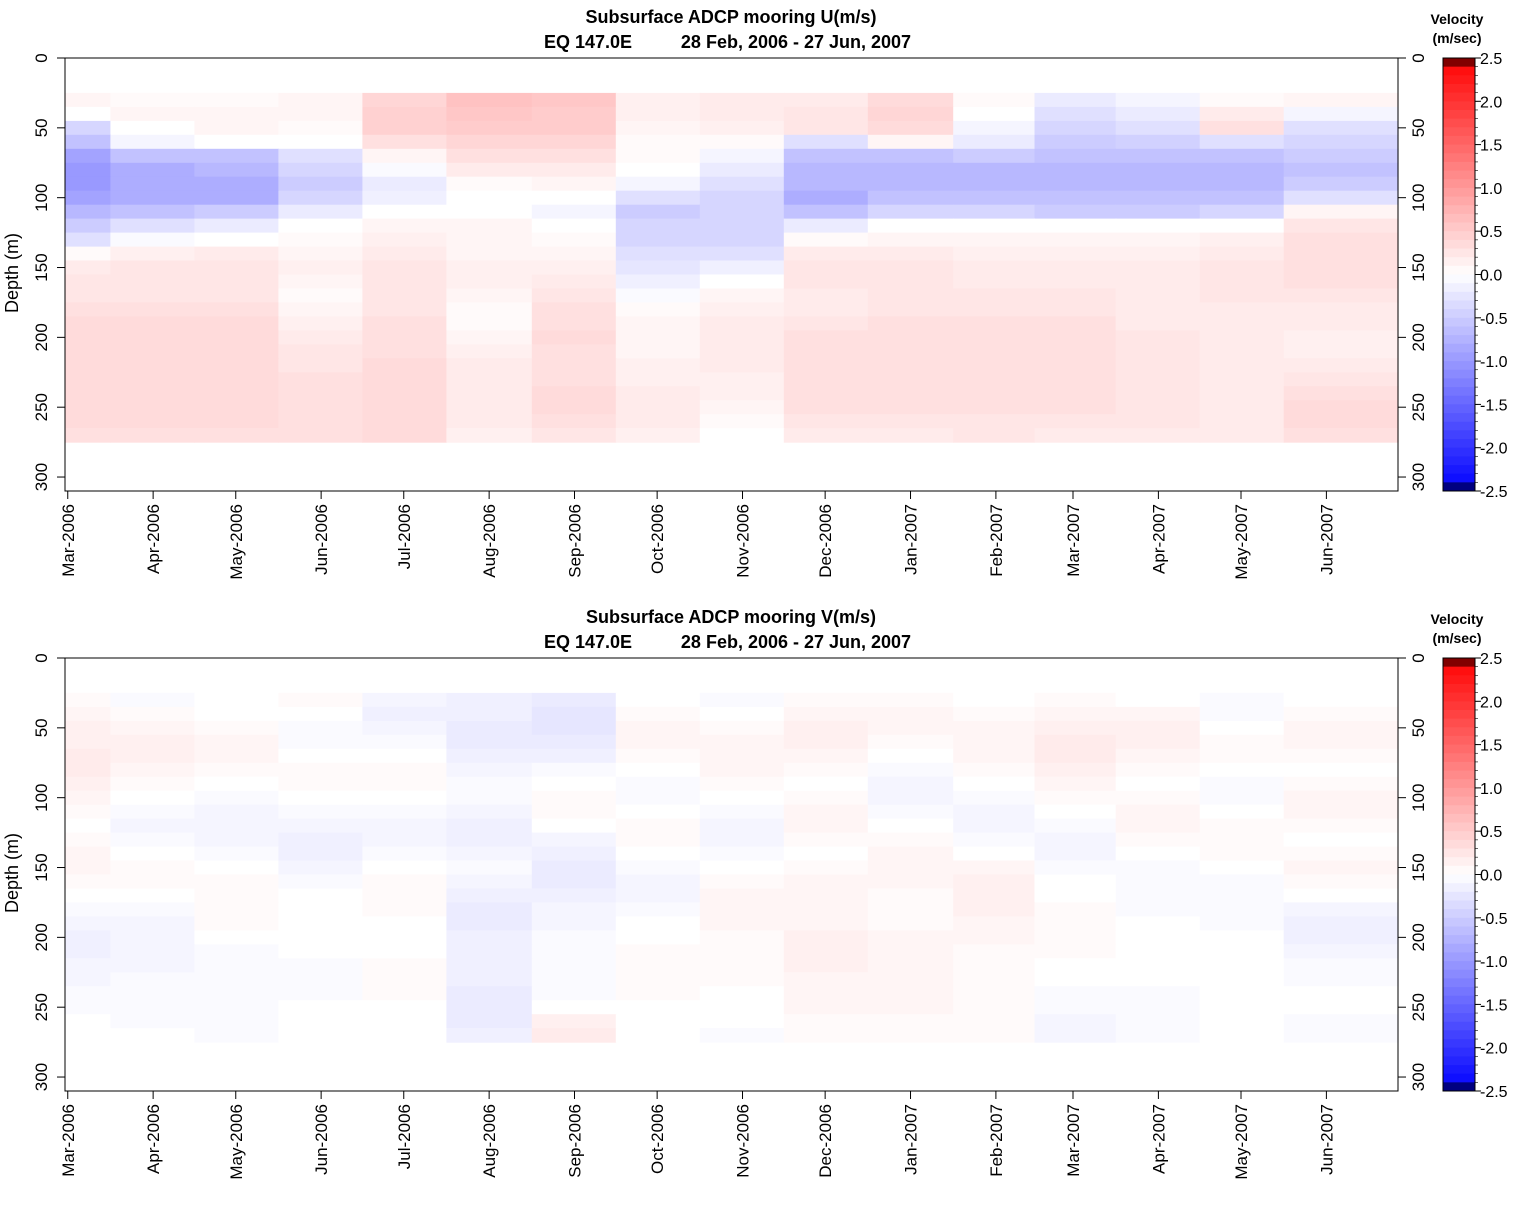 Image resolution: width=1527 pixels, height=1205 pixels. Describe the element at coordinates (12, 273) in the screenshot. I see `u-y-axis-label: Depth (m)` at that location.